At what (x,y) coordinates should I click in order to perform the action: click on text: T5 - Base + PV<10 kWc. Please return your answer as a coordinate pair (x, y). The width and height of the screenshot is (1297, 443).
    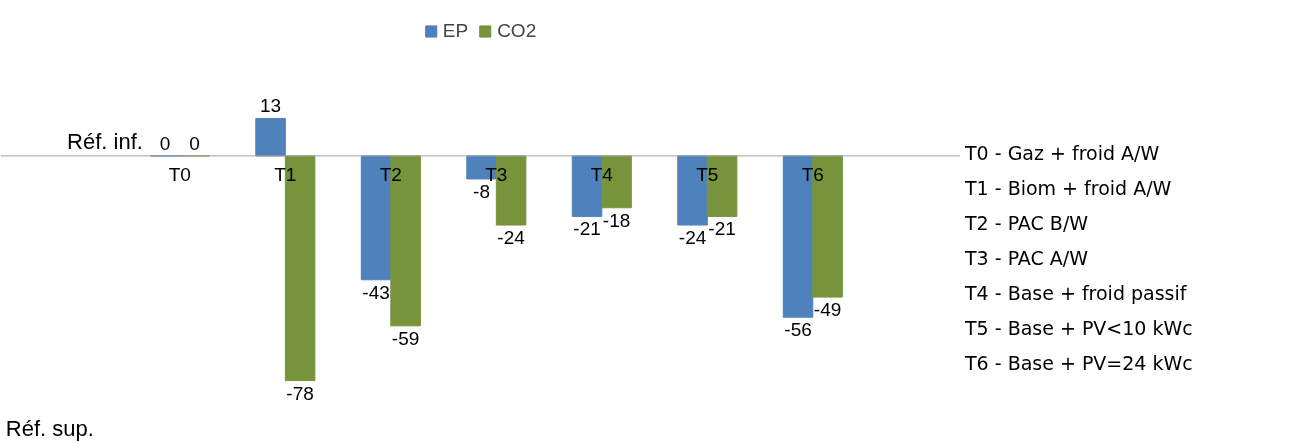
    Looking at the image, I should click on (1079, 328).